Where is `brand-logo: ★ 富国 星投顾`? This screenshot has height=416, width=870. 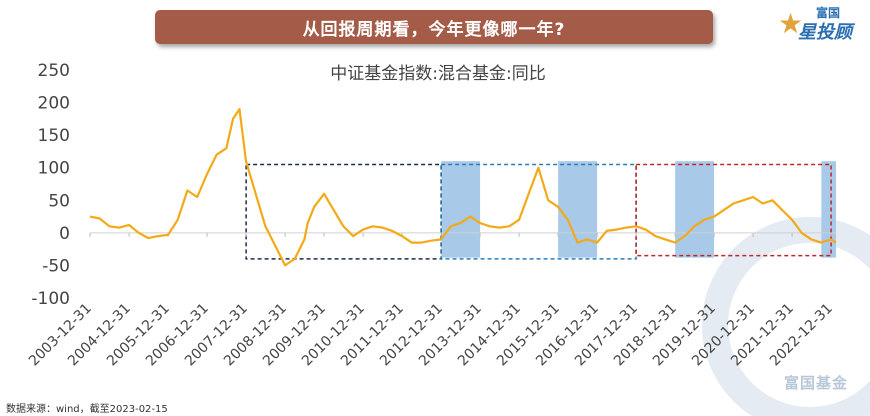 brand-logo: ★ 富国 星投顾 is located at coordinates (818, 24).